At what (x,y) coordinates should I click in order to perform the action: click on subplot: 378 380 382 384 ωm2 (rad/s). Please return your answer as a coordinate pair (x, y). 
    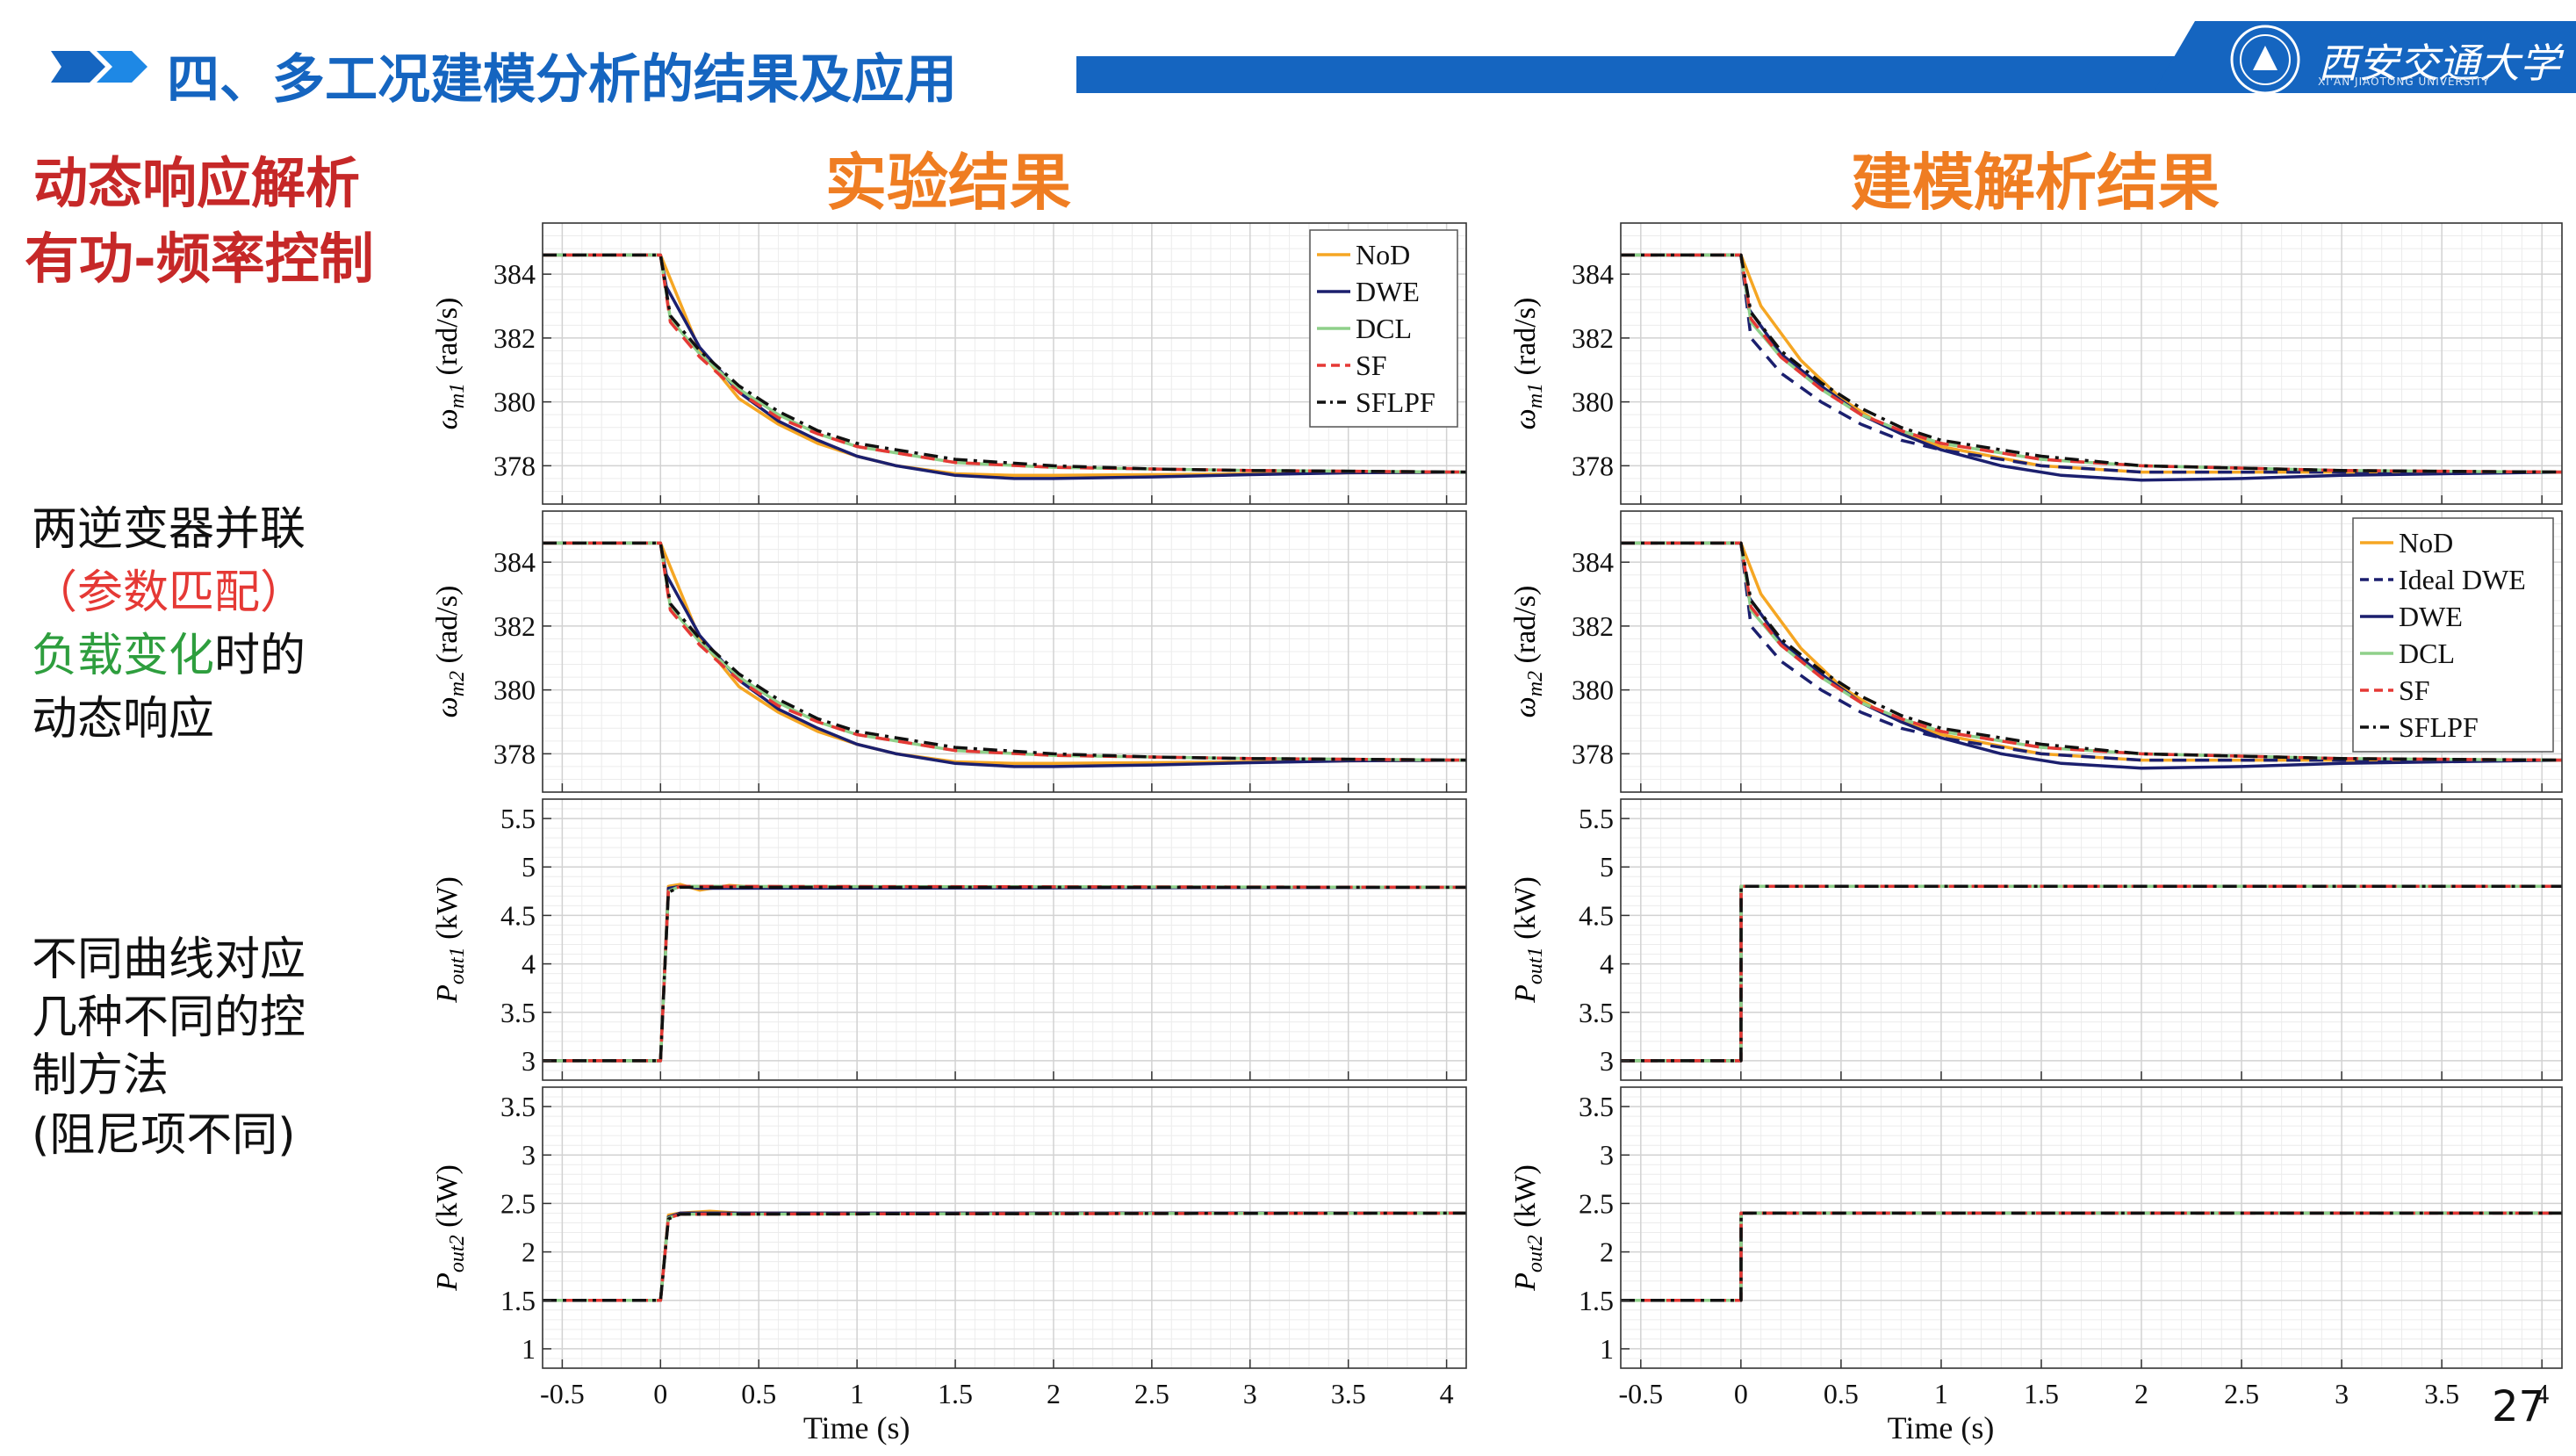
    Looking at the image, I should click on (949, 651).